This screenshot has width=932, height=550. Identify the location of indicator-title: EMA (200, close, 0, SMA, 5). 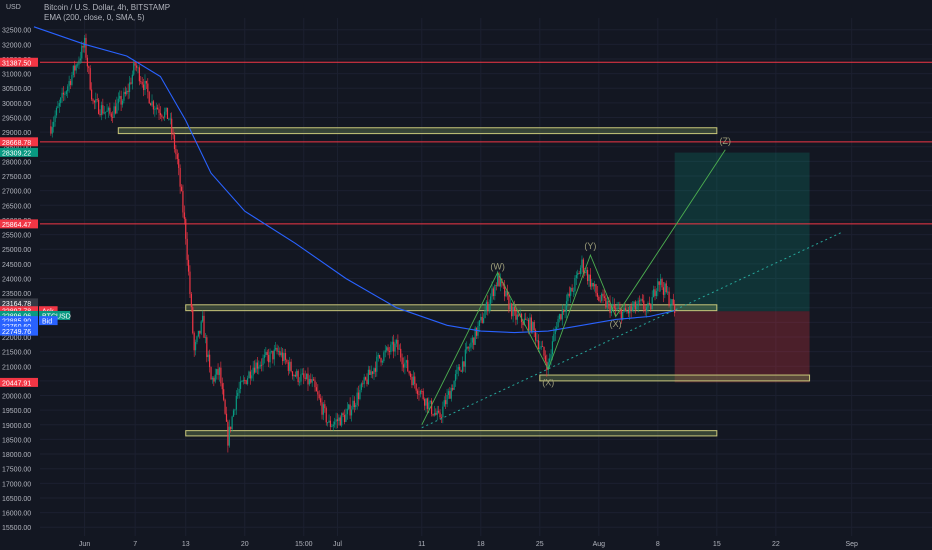
(94, 17).